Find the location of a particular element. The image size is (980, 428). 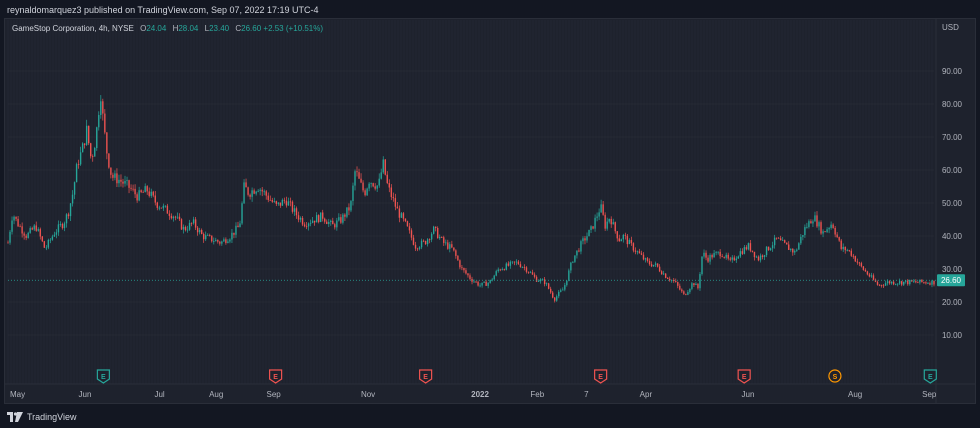

last-price-label: 26.60 is located at coordinates (951, 280).